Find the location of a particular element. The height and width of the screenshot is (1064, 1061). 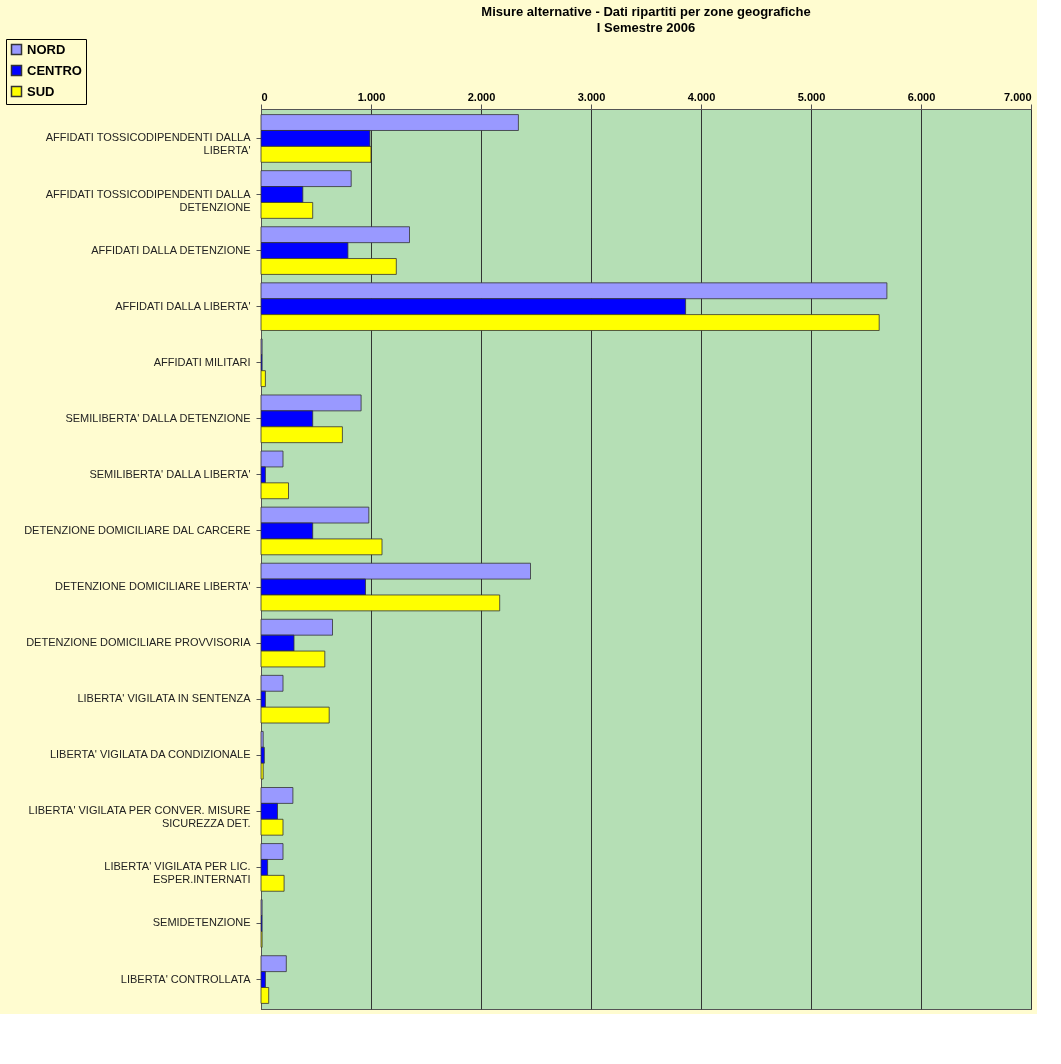

chart-subtitle: I Semestre 2006 is located at coordinates (646, 27).